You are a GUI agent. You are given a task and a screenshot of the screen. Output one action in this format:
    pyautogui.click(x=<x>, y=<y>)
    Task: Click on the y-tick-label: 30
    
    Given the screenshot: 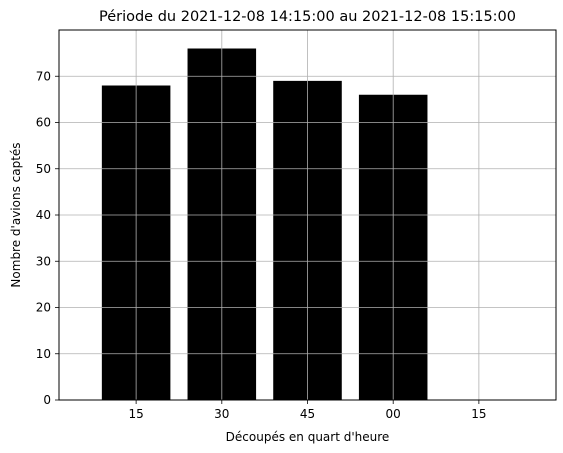 What is the action you would take?
    pyautogui.click(x=43, y=261)
    